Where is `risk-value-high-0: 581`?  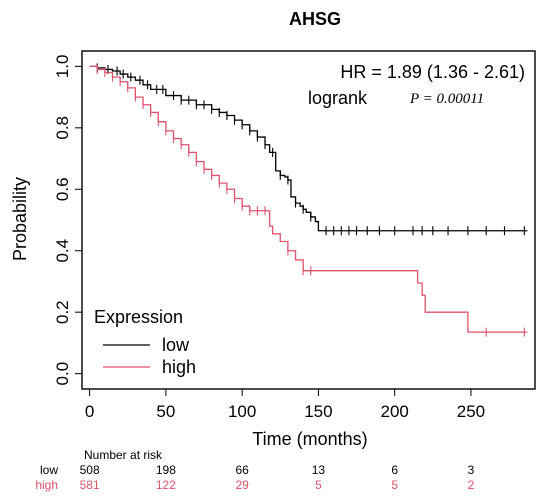 risk-value-high-0: 581 is located at coordinates (90, 485).